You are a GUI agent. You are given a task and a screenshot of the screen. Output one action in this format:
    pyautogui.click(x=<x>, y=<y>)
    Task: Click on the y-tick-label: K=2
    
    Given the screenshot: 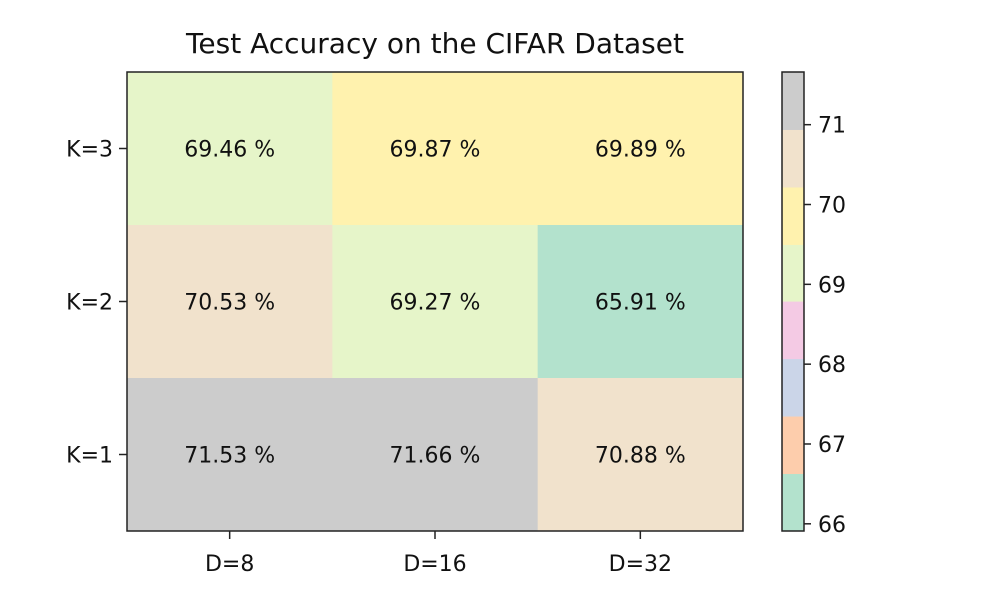 What is the action you would take?
    pyautogui.click(x=89, y=303)
    